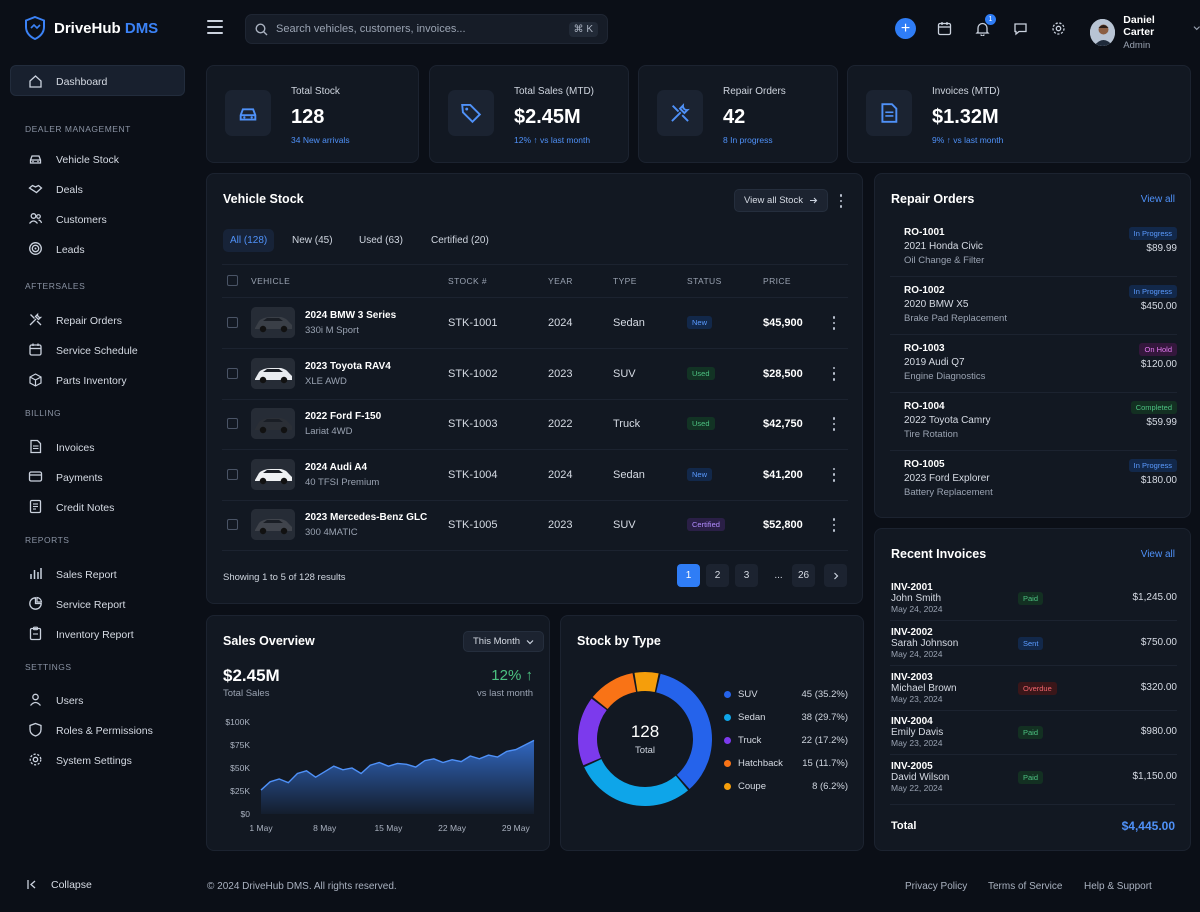  I want to click on y-tick-label: $100K, so click(237, 722).